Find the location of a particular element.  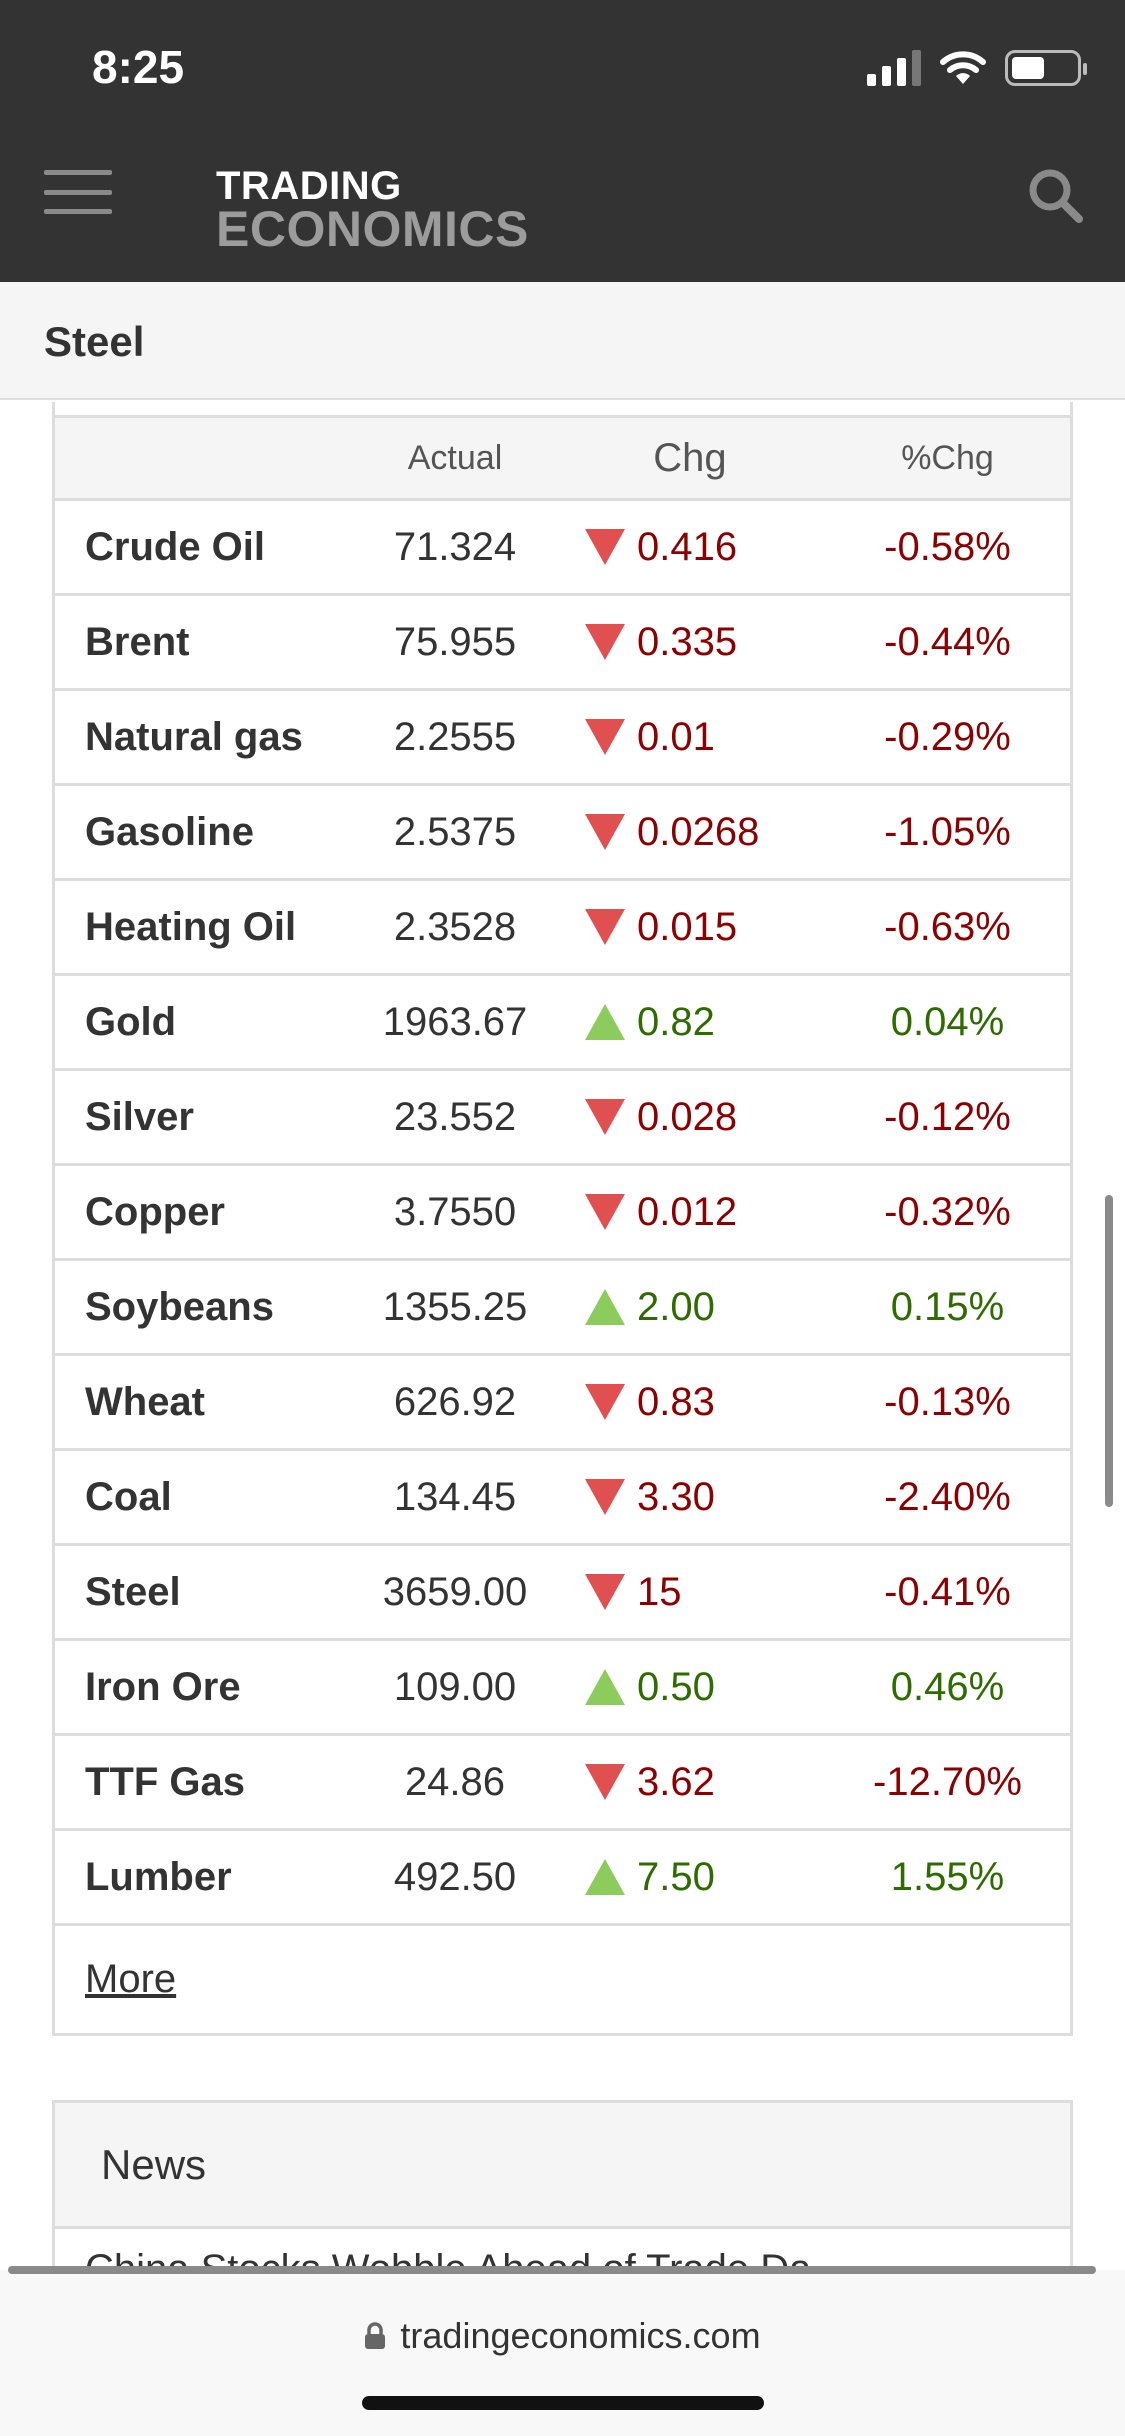

change-cell: 2.00 is located at coordinates (690, 1307).